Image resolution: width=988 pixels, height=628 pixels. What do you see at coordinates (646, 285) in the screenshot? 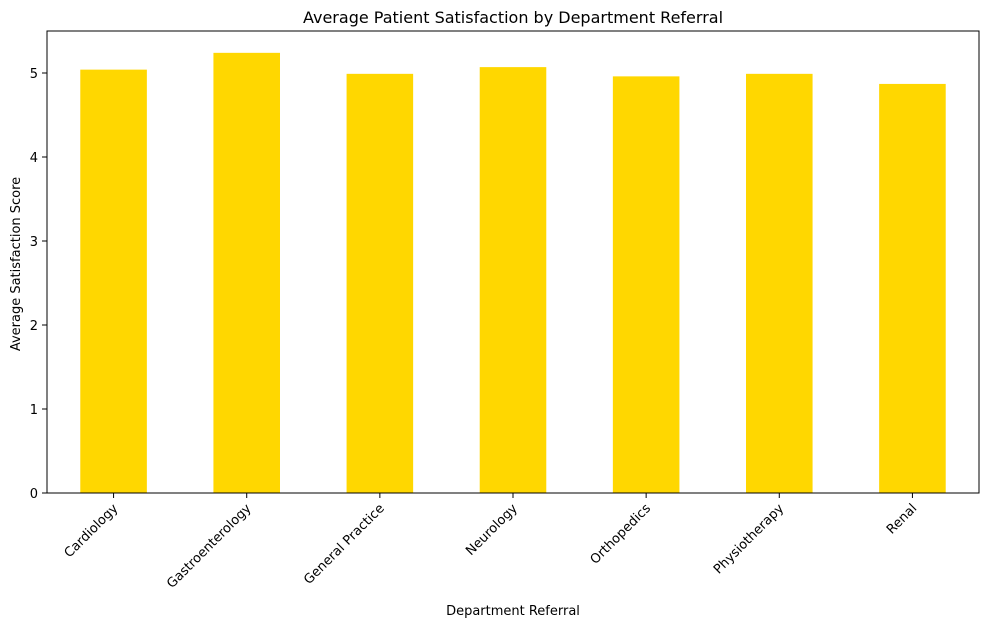
I see `bar-orthopedics` at bounding box center [646, 285].